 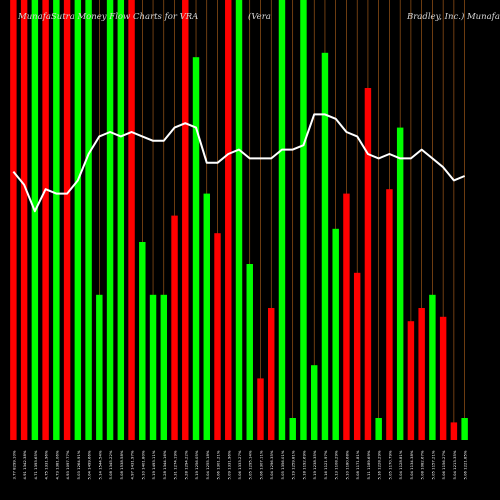 I want to click on x-tick-label: 5.04 1255.18%, so click(x=207, y=464).